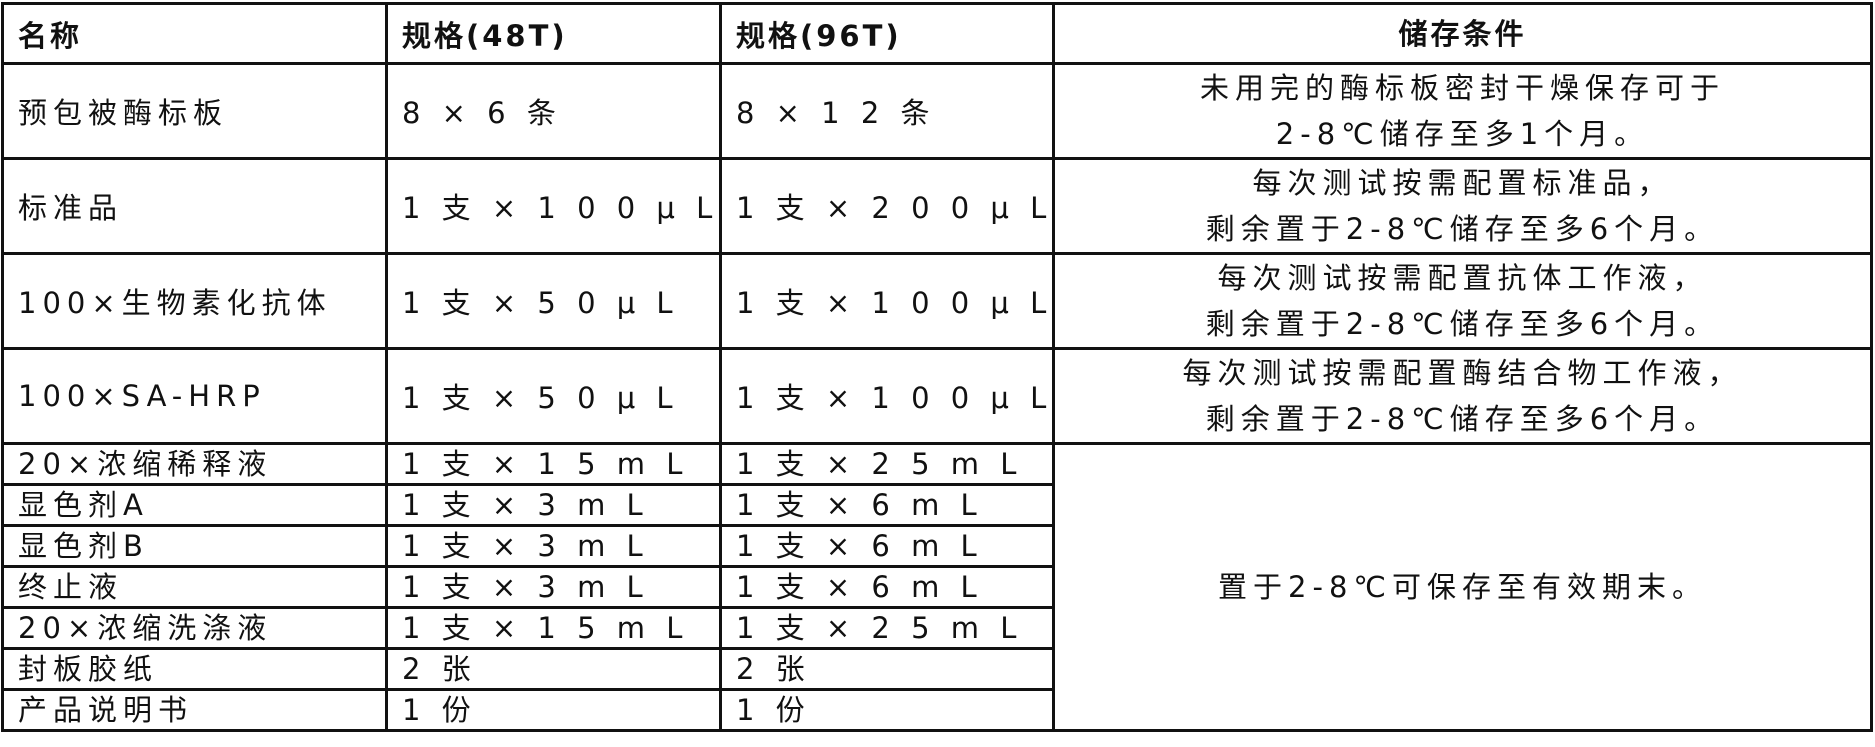 The image size is (1875, 747). I want to click on header-spec-48t: 规格(48T), so click(553, 33).